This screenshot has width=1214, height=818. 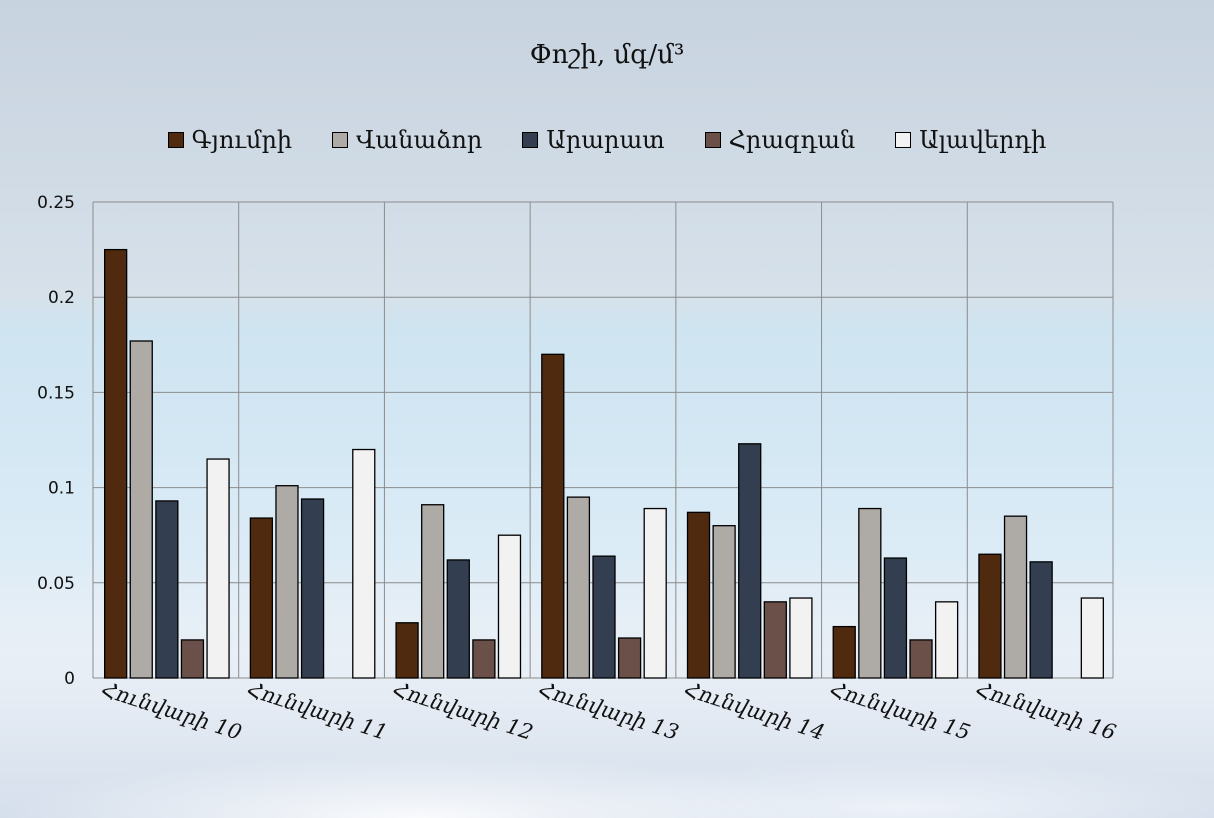 I want to click on legend-item: Հրազդան, so click(x=780, y=140).